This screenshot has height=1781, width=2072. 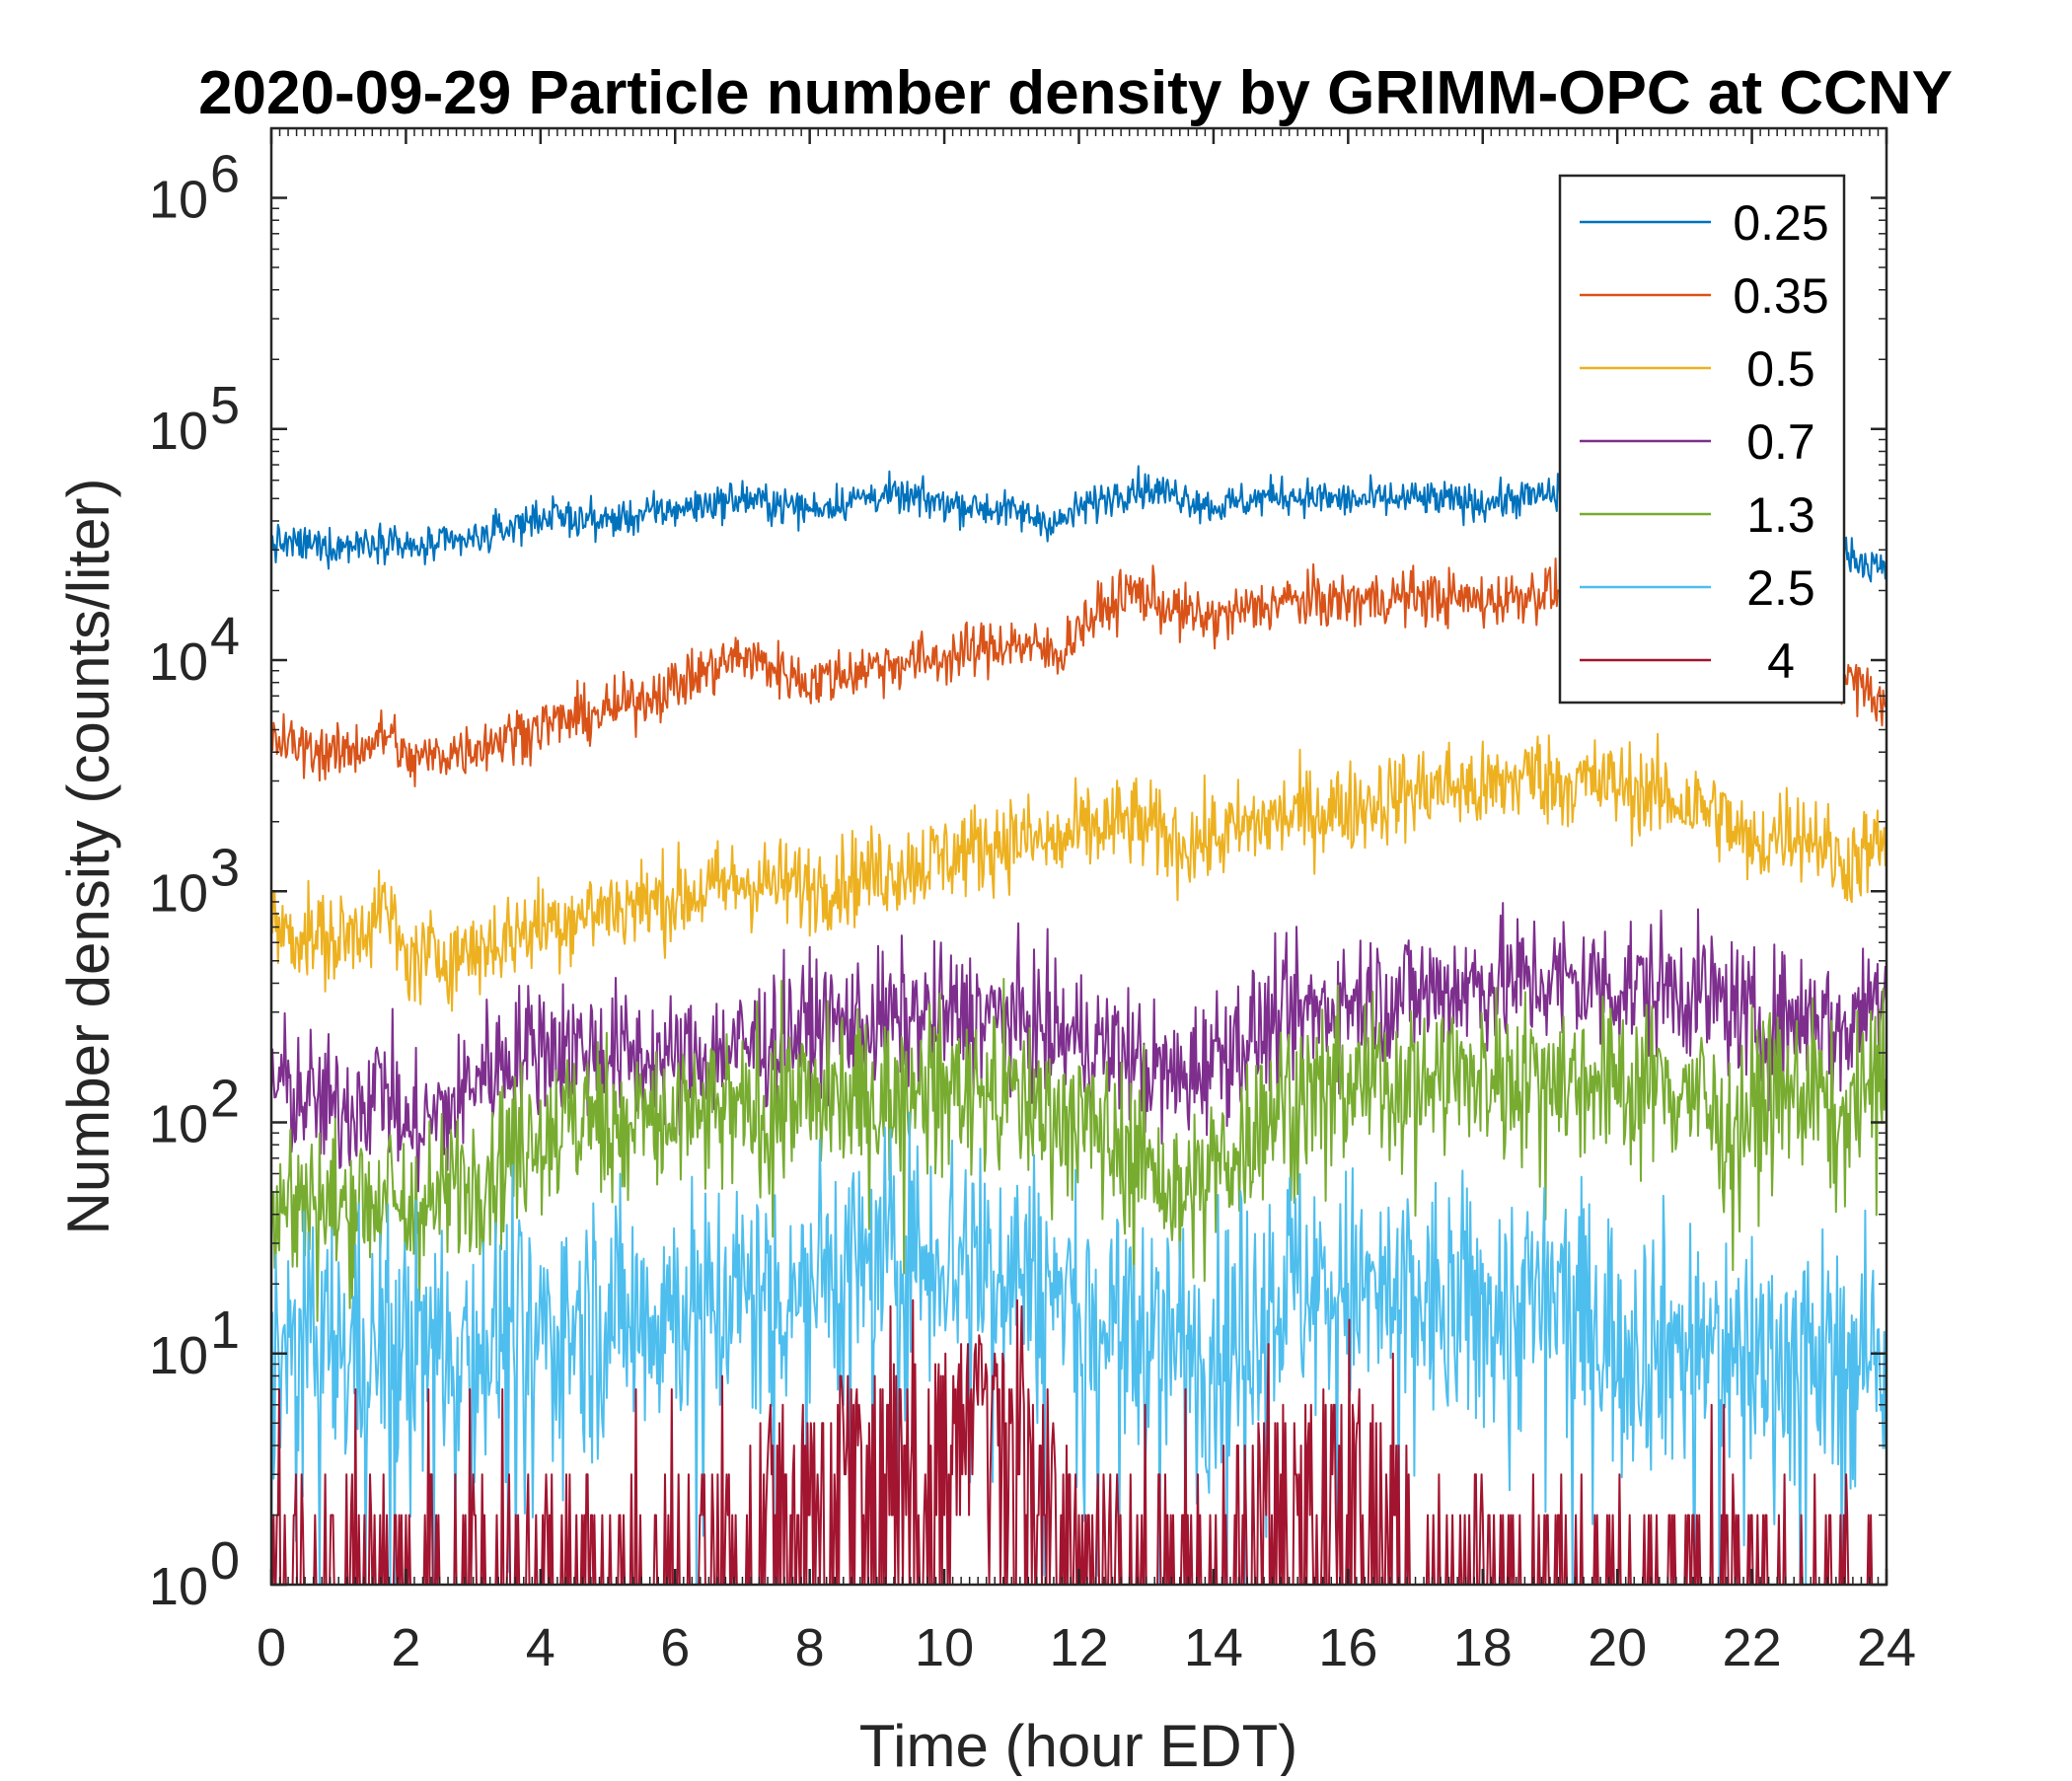 I want to click on x-tick-labels: 0 2 4 6 8 10 12 14 16 18 20 22 24, so click(x=1086, y=1647).